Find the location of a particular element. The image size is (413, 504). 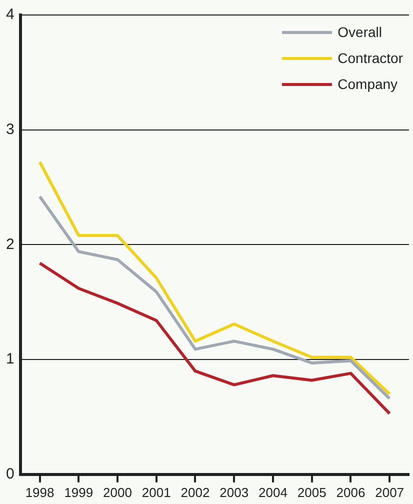

y-tick-label: 1 is located at coordinates (10, 359).